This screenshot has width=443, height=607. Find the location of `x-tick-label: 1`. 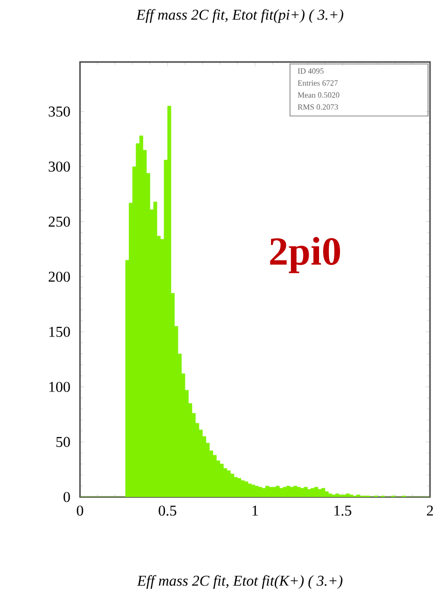

x-tick-label: 1 is located at coordinates (255, 511).